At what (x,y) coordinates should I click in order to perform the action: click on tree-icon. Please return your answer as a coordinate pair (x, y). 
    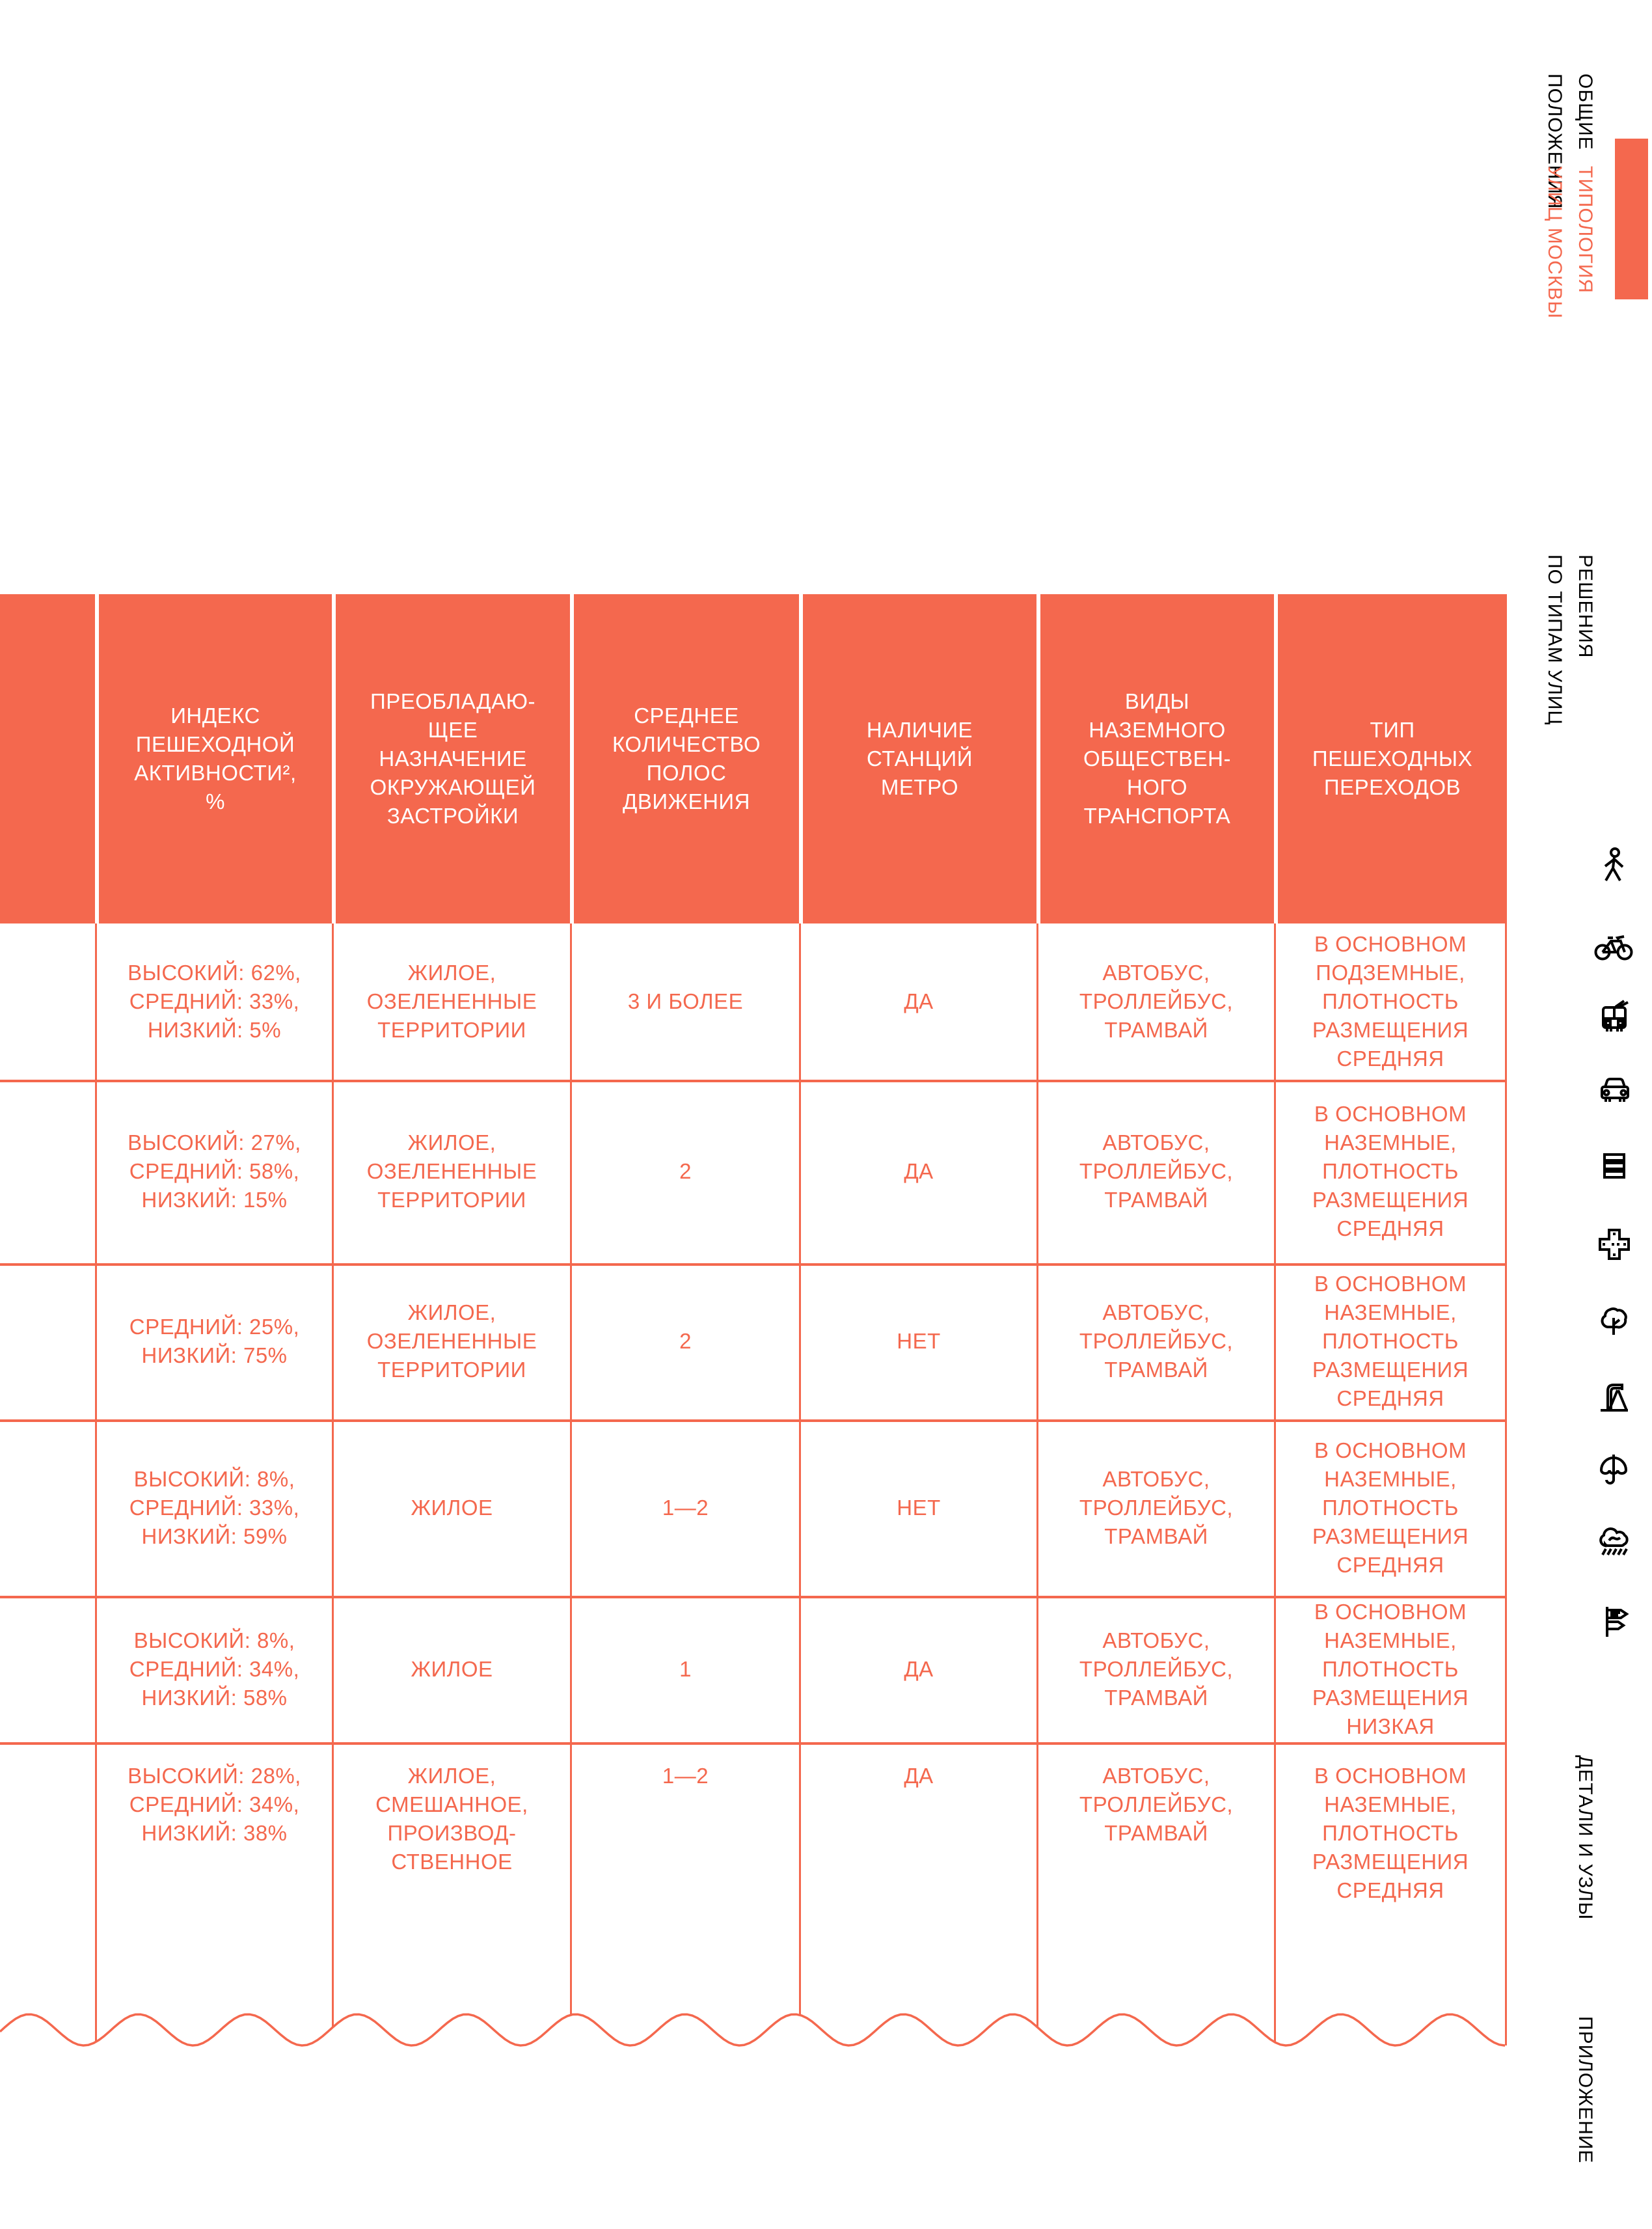
    Looking at the image, I should click on (1613, 1319).